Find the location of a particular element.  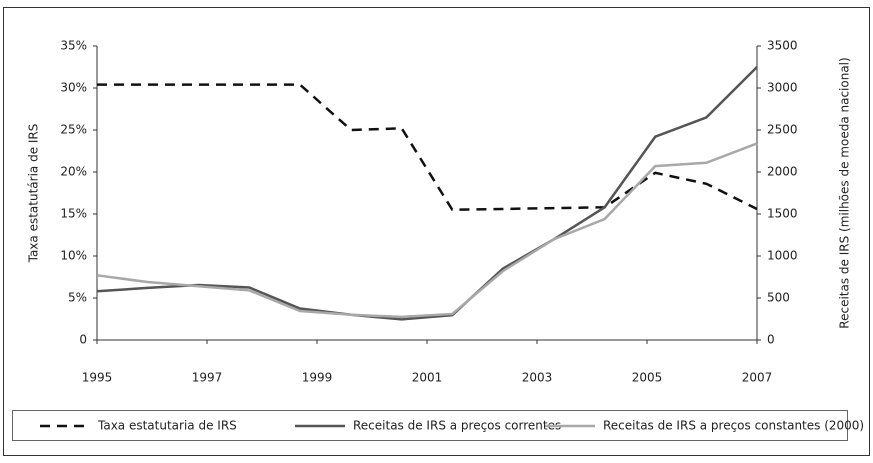

y2-tick-label: 0 is located at coordinates (771, 340).